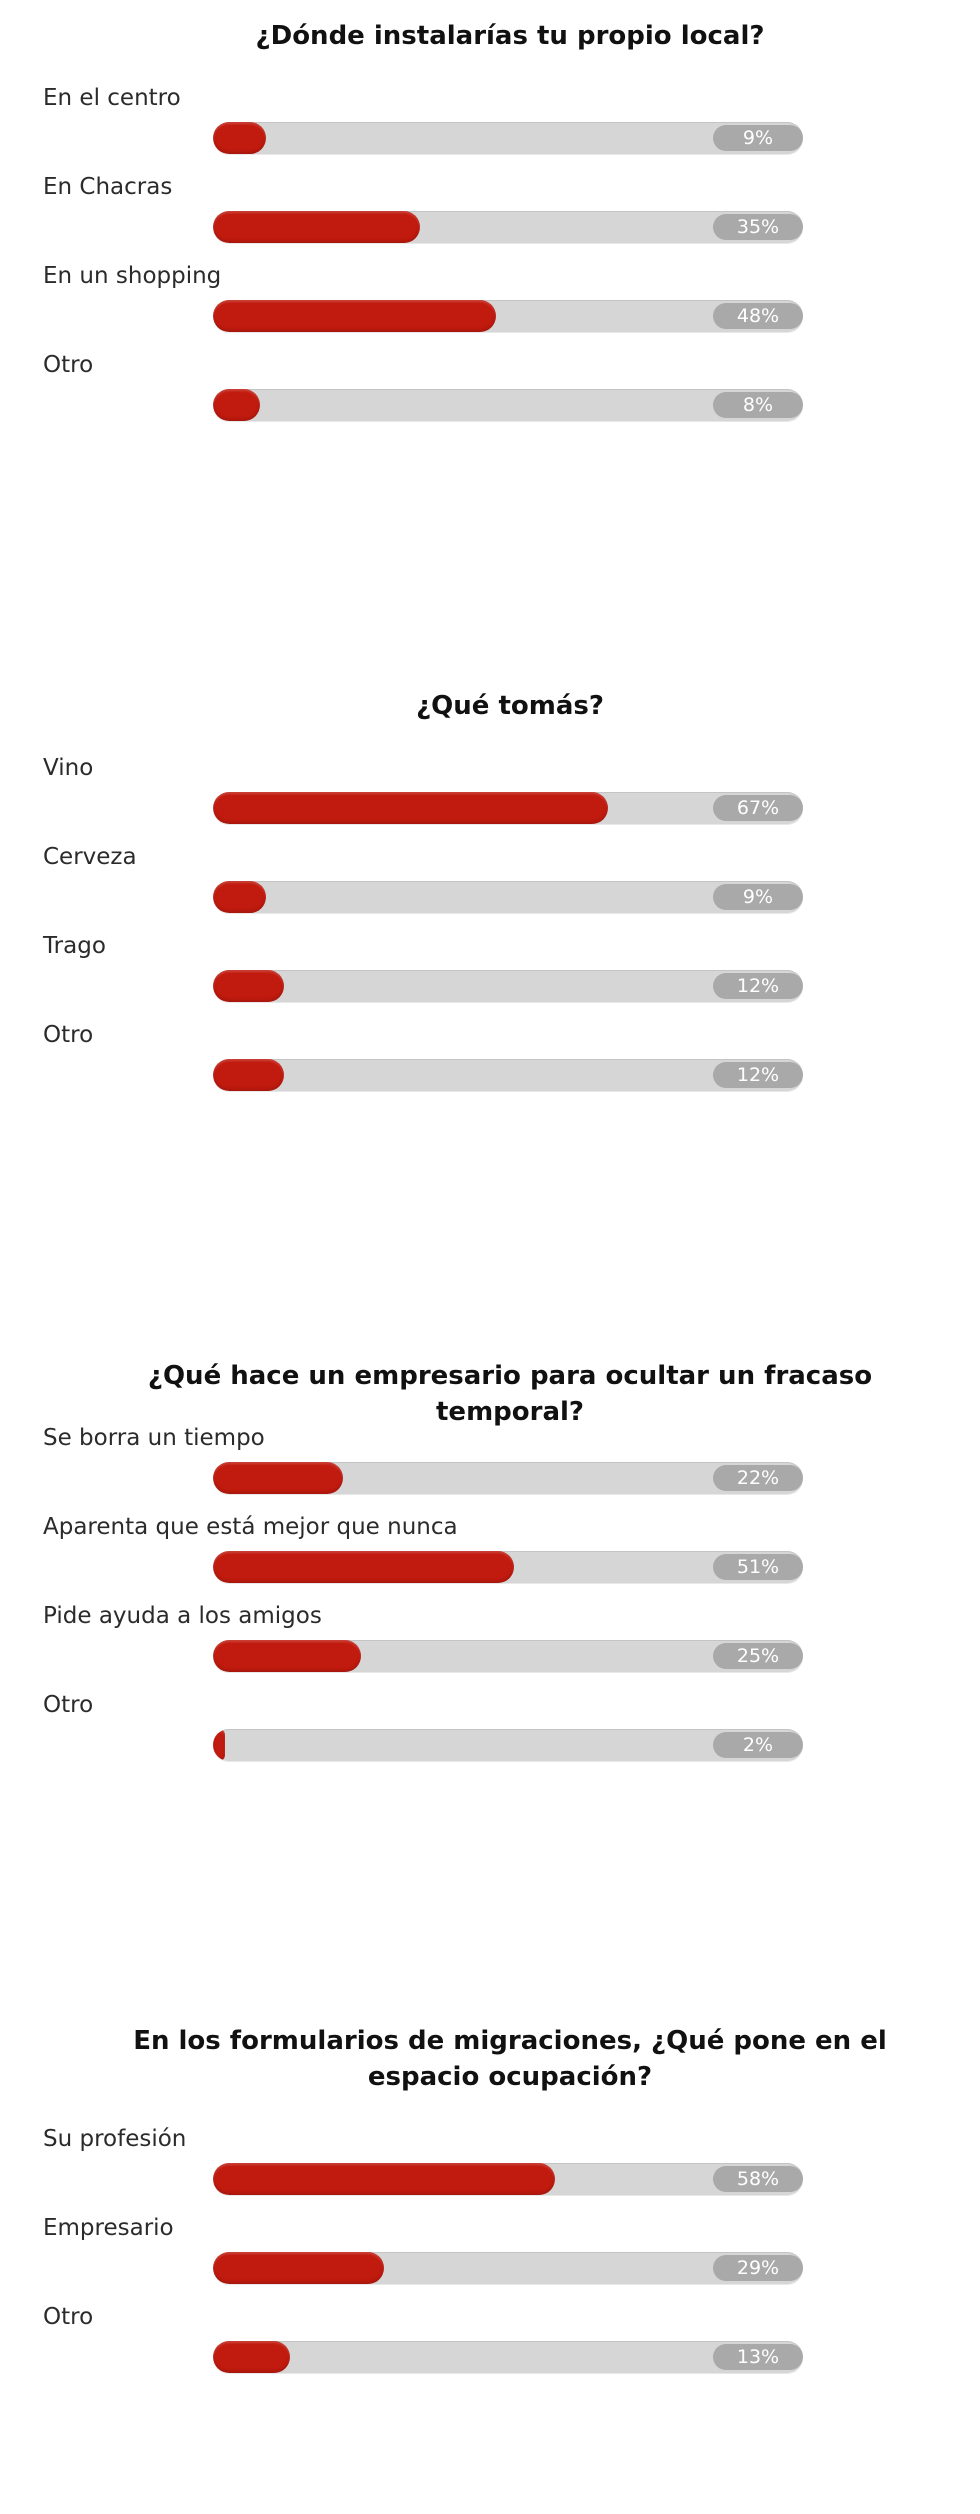  What do you see at coordinates (68, 768) in the screenshot?
I see `option-label: Vino` at bounding box center [68, 768].